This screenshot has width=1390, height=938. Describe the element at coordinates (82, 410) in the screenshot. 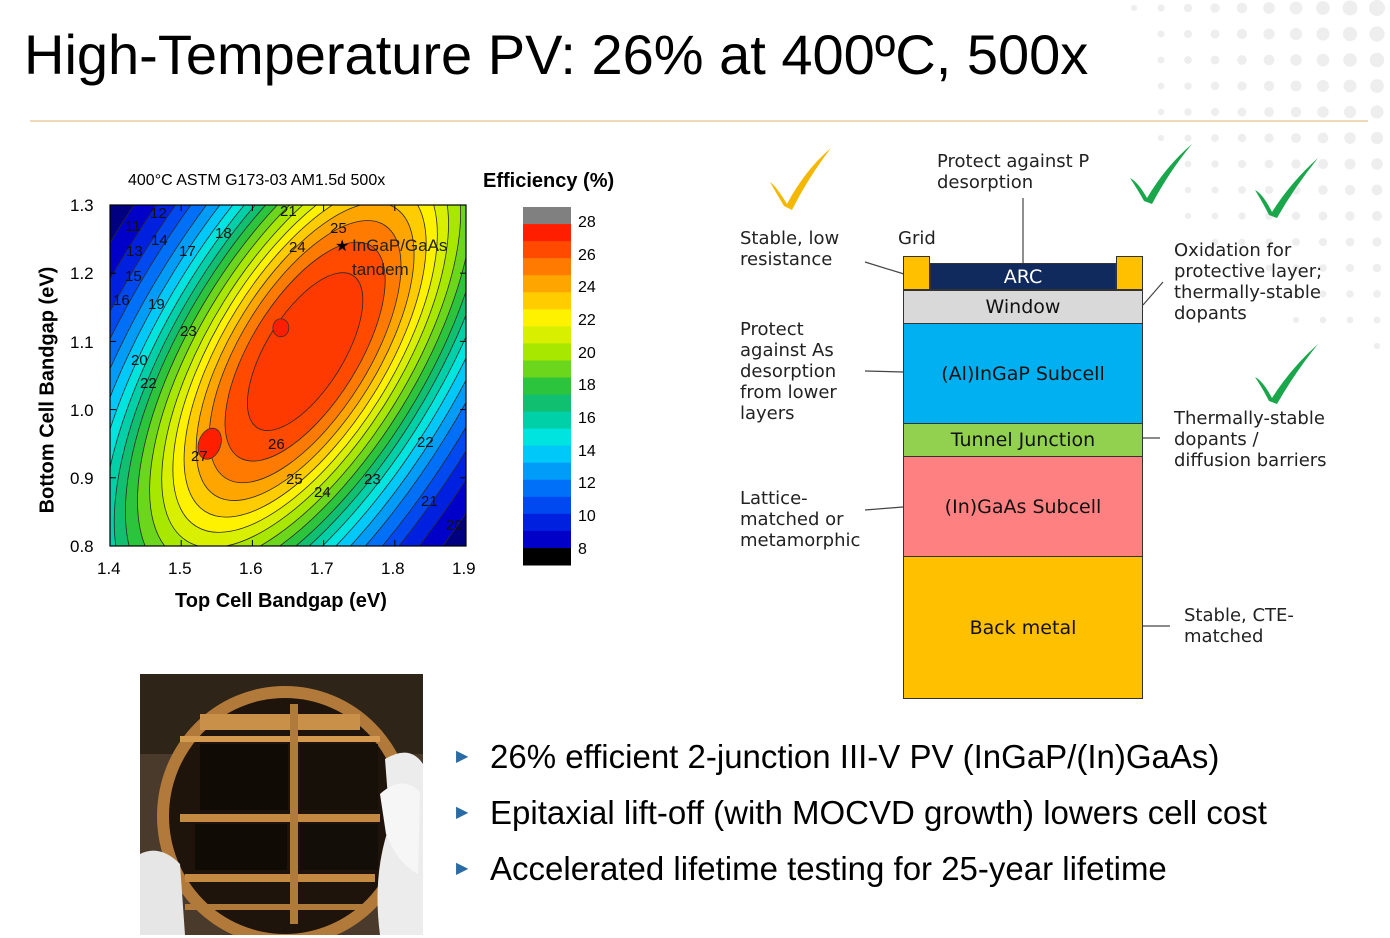

I see `y-tick: 1.0` at that location.